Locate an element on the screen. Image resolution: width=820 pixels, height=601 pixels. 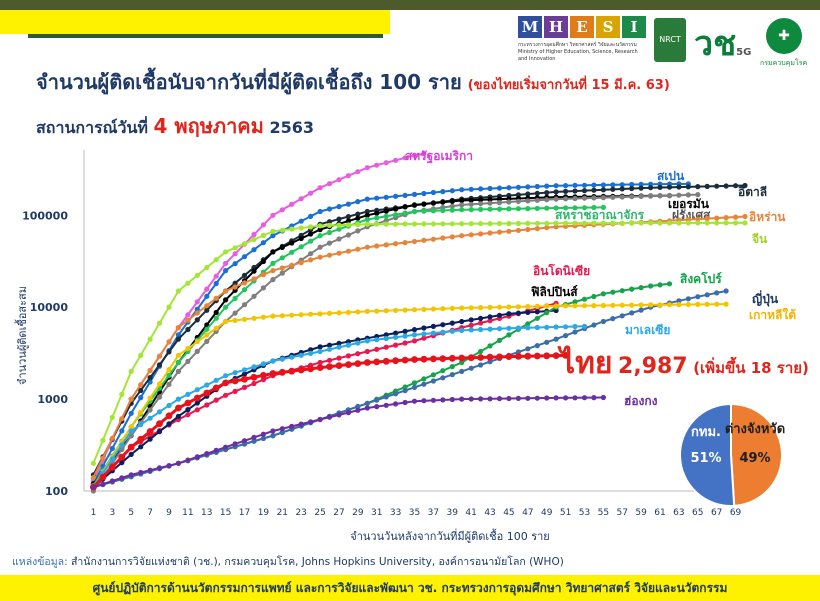
title-rule is located at coordinates (205, 36).